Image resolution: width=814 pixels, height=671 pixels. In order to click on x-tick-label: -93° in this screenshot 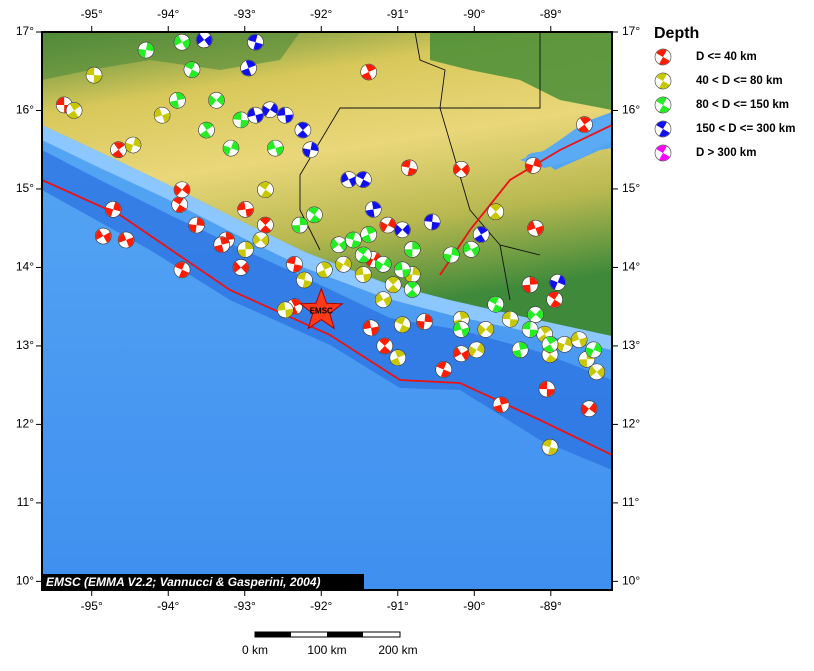, I will do `click(245, 14)`.